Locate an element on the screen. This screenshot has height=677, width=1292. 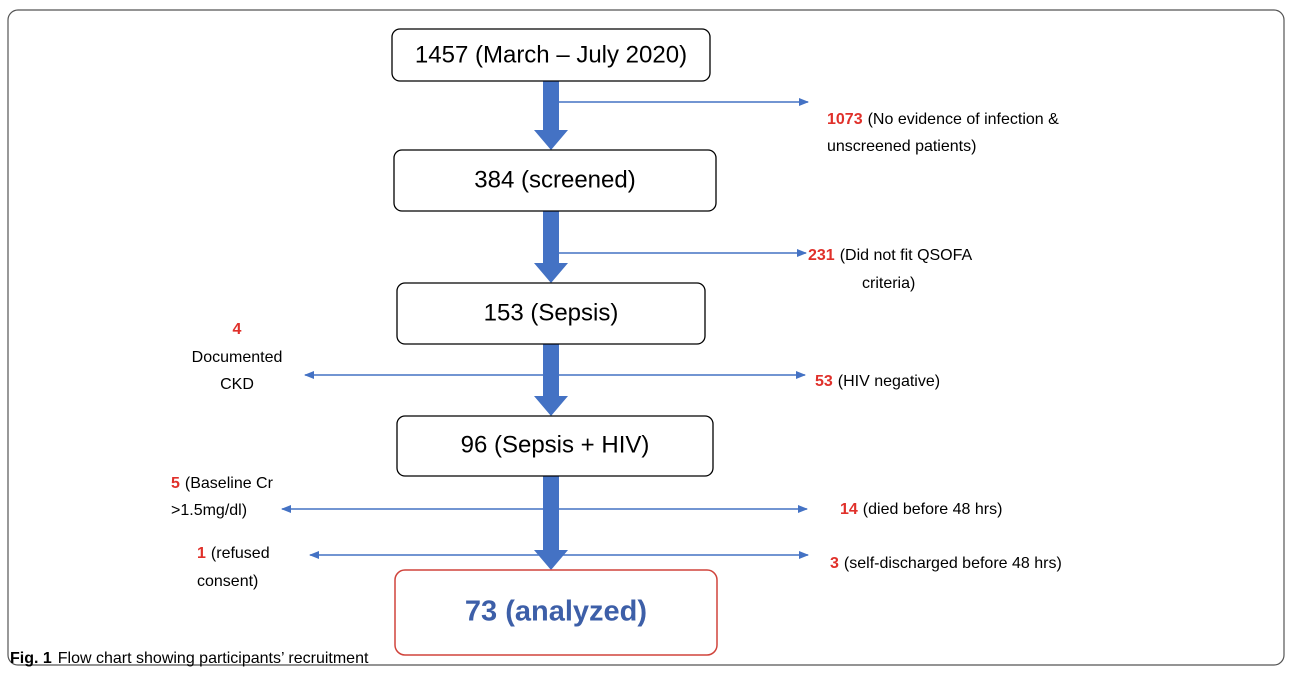
count: 53 is located at coordinates (824, 381).